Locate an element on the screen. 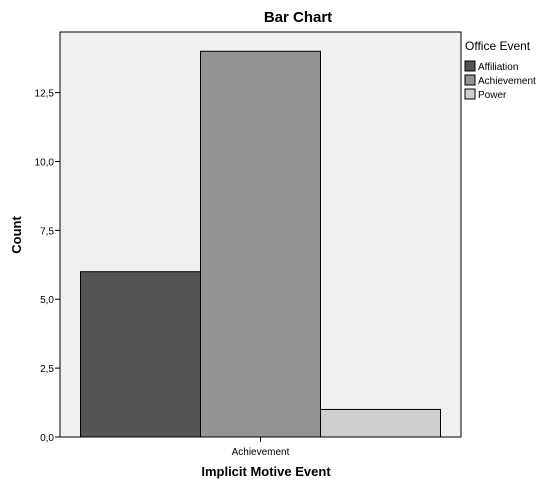 The width and height of the screenshot is (537, 481). y-tick-label: 0,0 is located at coordinates (47, 438).